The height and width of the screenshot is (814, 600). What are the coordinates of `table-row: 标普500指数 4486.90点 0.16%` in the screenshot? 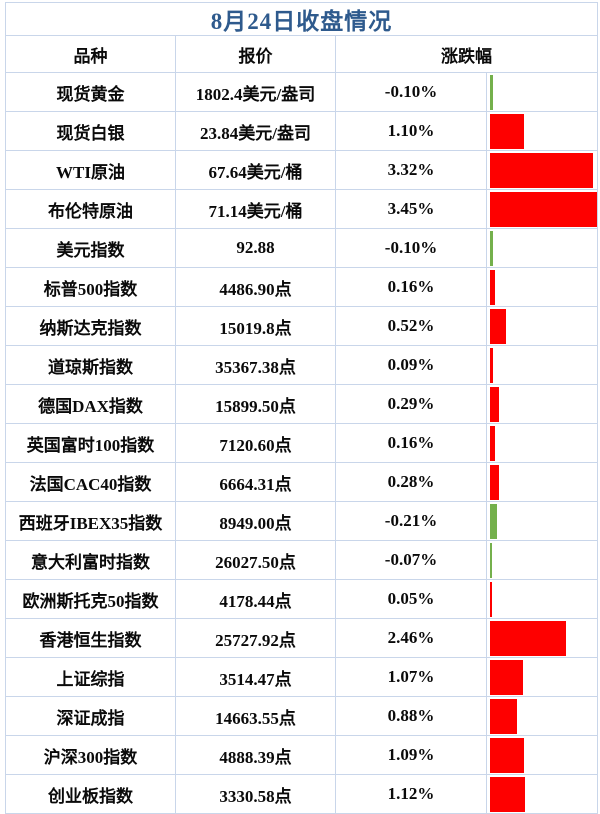 It's located at (301, 287).